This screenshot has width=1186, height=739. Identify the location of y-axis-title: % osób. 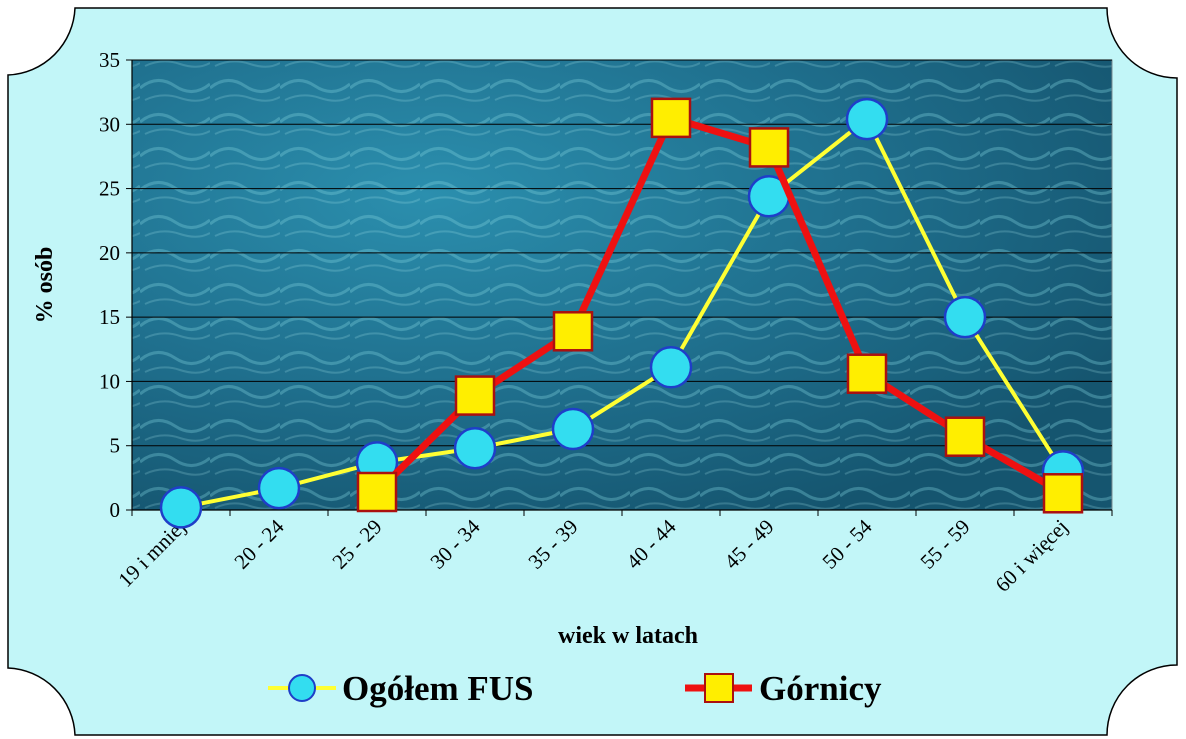
(45, 285).